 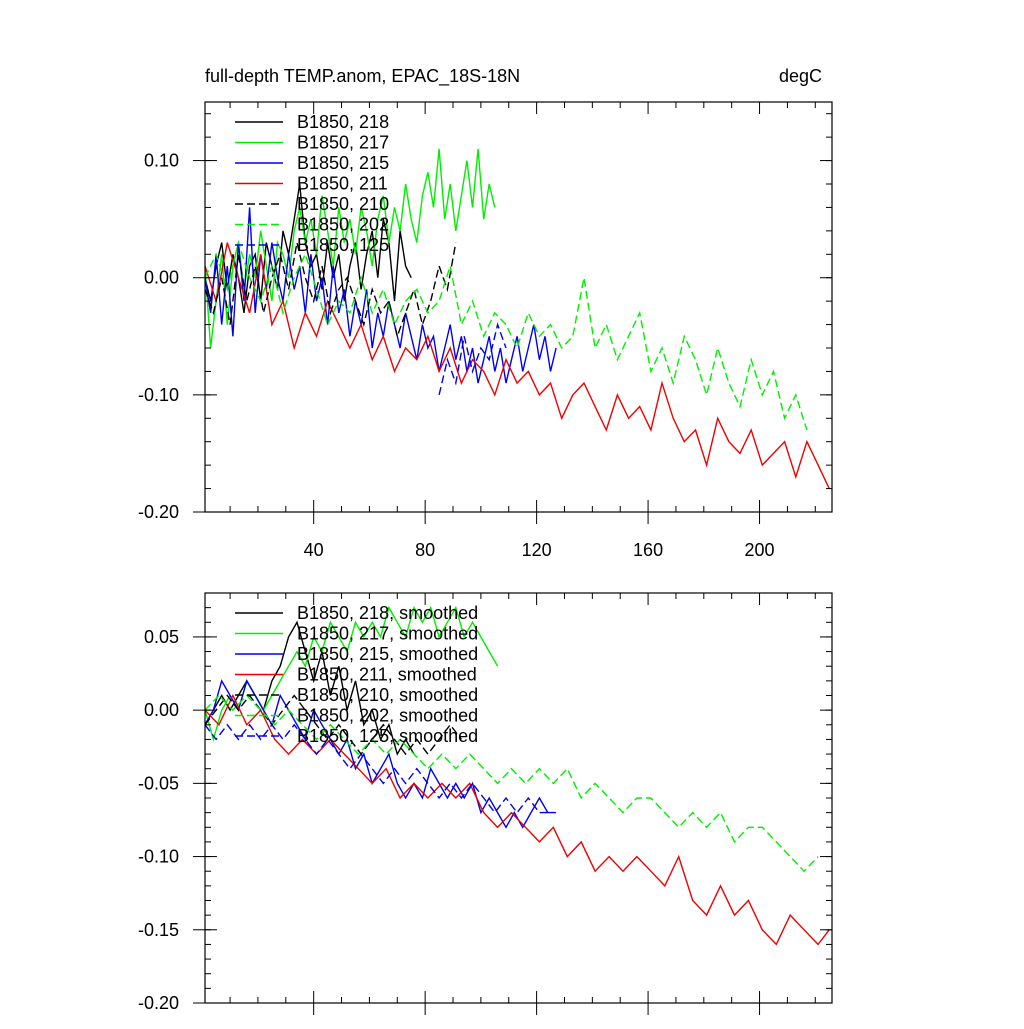 What do you see at coordinates (387, 613) in the screenshot?
I see `legend-label-0: B1850, 218, smoothed` at bounding box center [387, 613].